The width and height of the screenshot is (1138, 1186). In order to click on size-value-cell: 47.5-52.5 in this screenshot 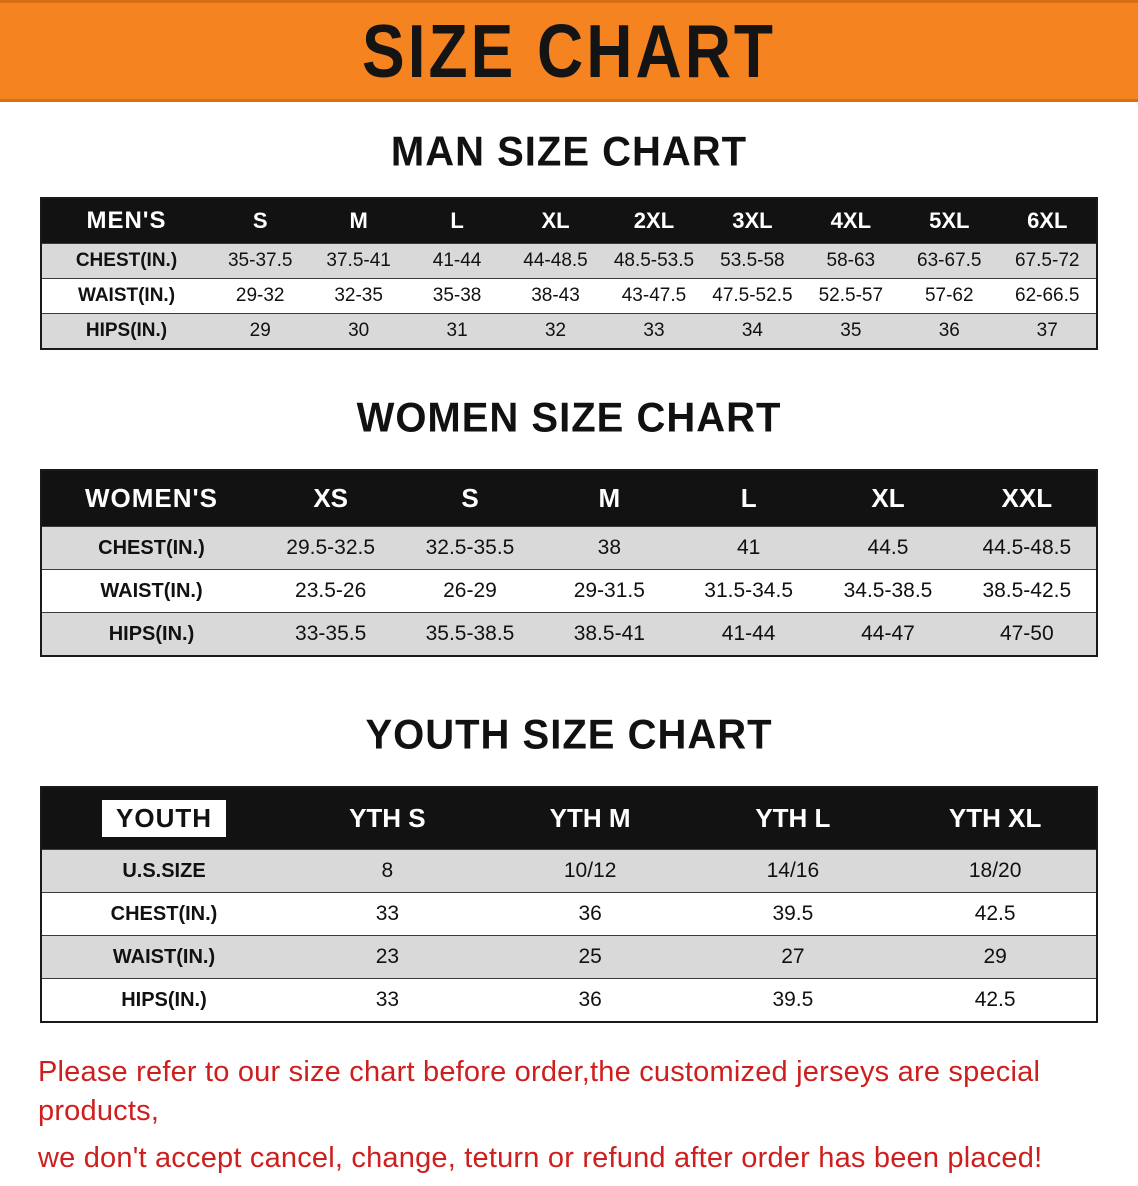, I will do `click(752, 296)`.